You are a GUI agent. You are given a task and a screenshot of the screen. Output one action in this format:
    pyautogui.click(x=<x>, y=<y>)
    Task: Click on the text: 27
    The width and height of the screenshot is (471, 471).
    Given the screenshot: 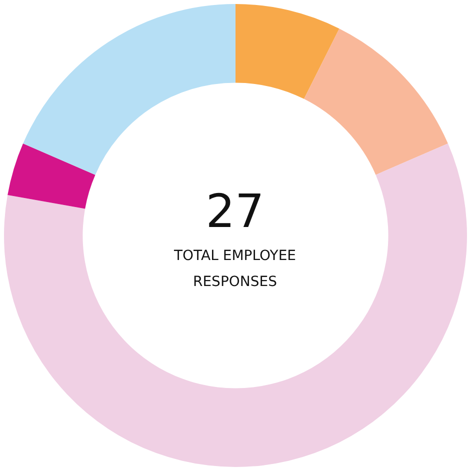 What is the action you would take?
    pyautogui.click(x=235, y=211)
    